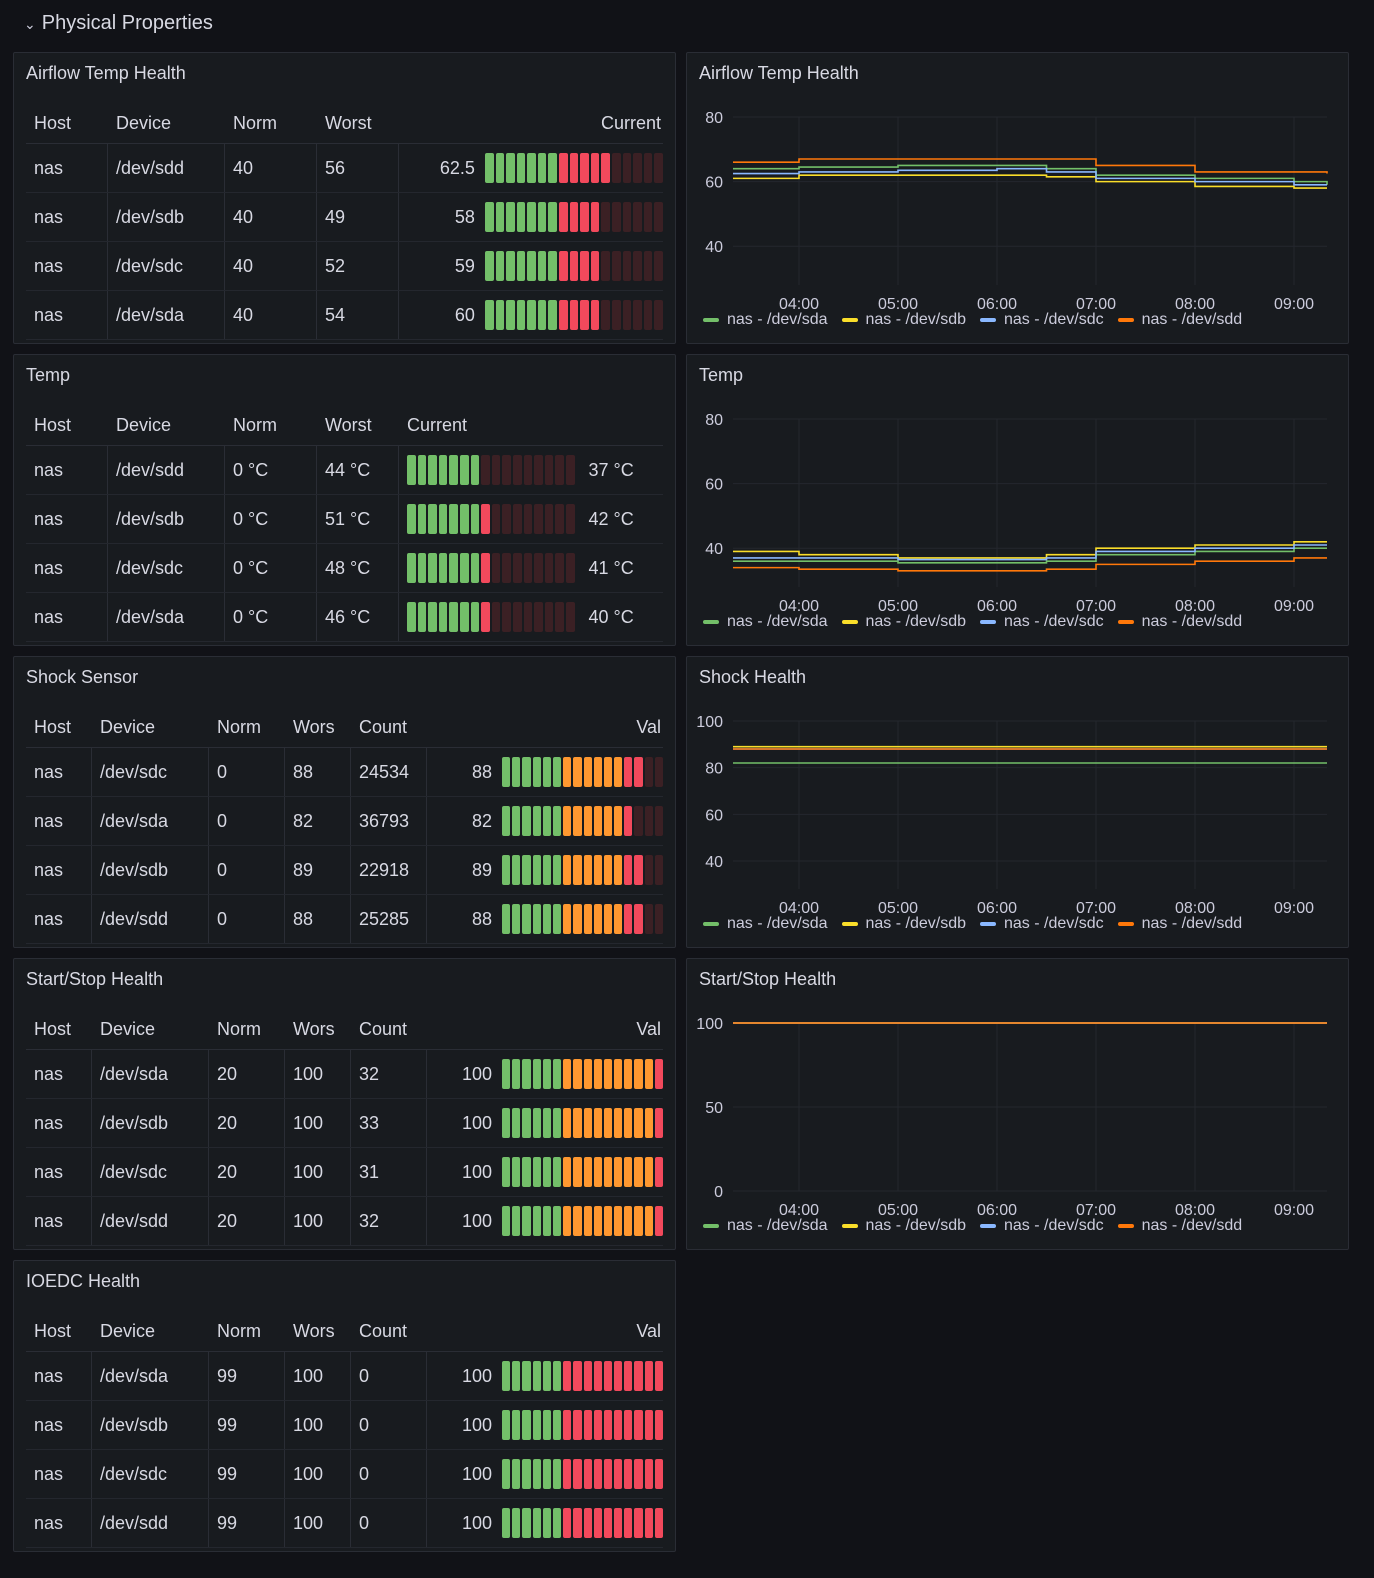 The width and height of the screenshot is (1374, 1578). Describe the element at coordinates (344, 1074) in the screenshot. I see `table-row: nas/dev/sda 20 100 32 100` at that location.